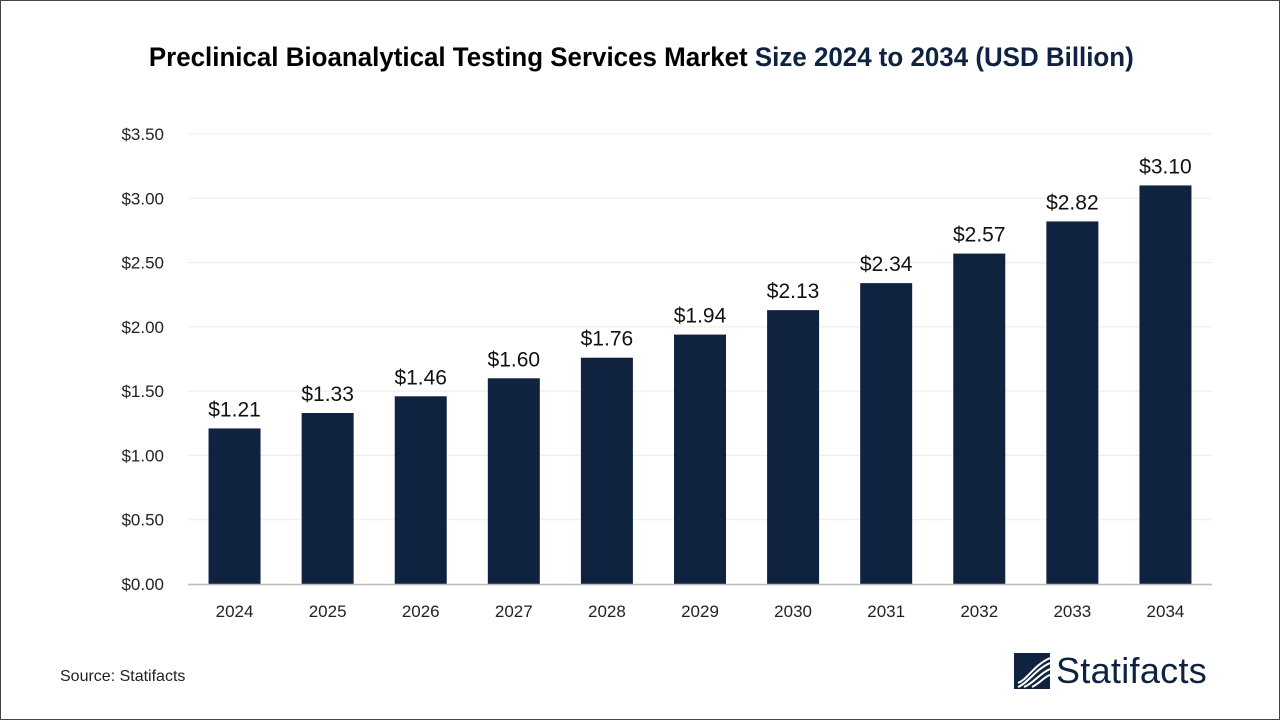  I want to click on data-label: $1.46, so click(420, 377).